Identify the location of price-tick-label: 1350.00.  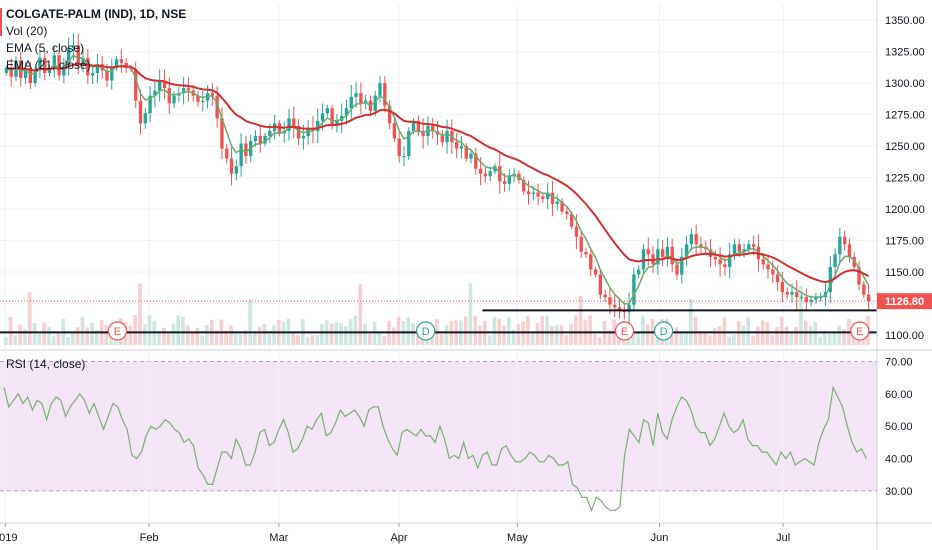
(905, 21).